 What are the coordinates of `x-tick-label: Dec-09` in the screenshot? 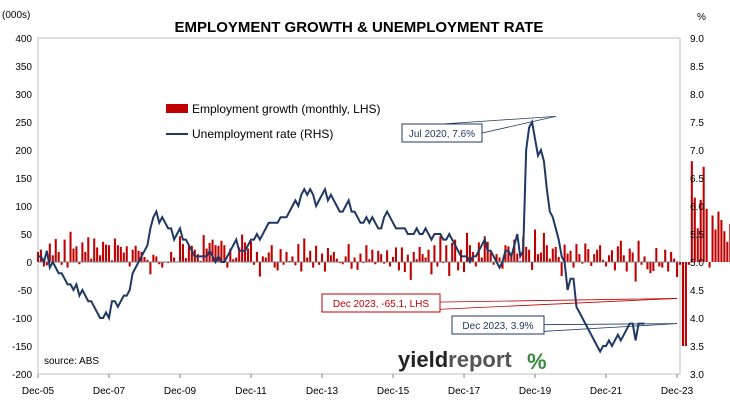 It's located at (180, 391).